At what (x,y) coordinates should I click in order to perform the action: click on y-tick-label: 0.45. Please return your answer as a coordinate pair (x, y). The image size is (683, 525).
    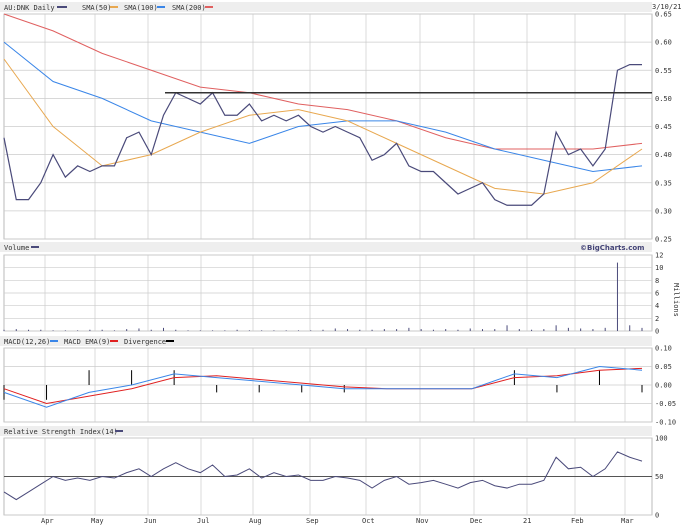
    Looking at the image, I should click on (663, 127).